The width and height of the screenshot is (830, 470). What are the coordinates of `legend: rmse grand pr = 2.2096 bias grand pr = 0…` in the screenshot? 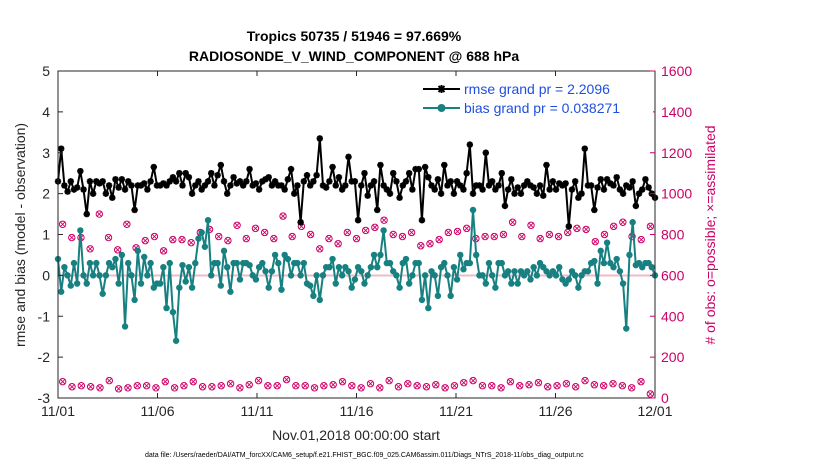 It's located at (535, 98).